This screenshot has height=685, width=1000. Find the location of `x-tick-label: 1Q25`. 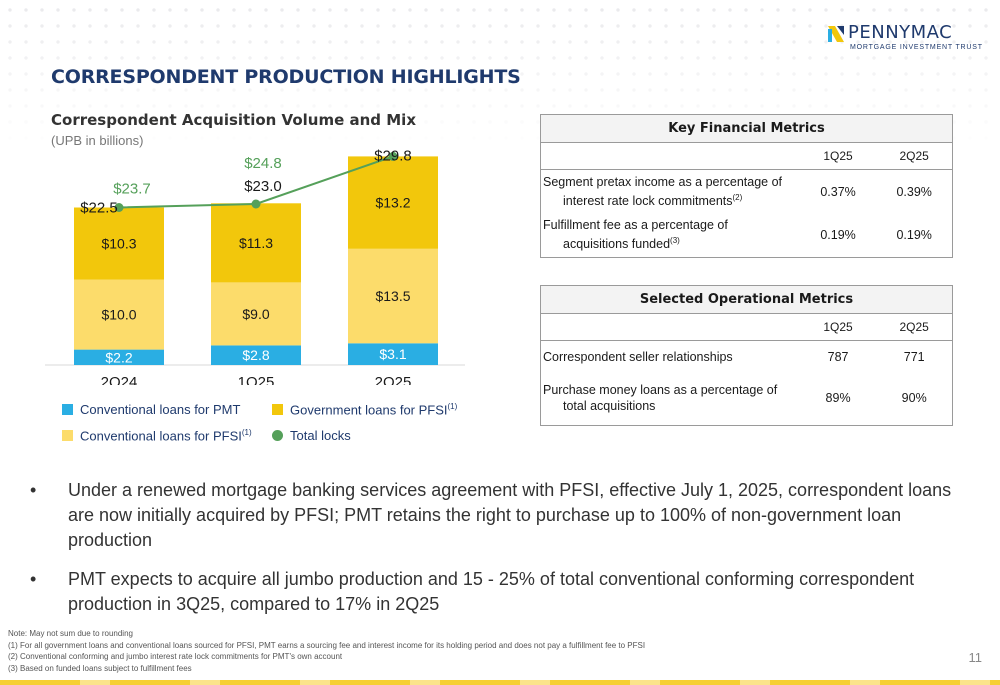

x-tick-label: 1Q25 is located at coordinates (256, 379).